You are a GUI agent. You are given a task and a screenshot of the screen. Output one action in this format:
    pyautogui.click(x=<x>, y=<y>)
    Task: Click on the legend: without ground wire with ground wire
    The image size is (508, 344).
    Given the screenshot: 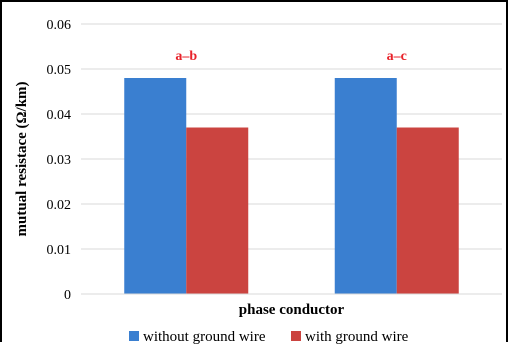 What is the action you would take?
    pyautogui.click(x=269, y=336)
    